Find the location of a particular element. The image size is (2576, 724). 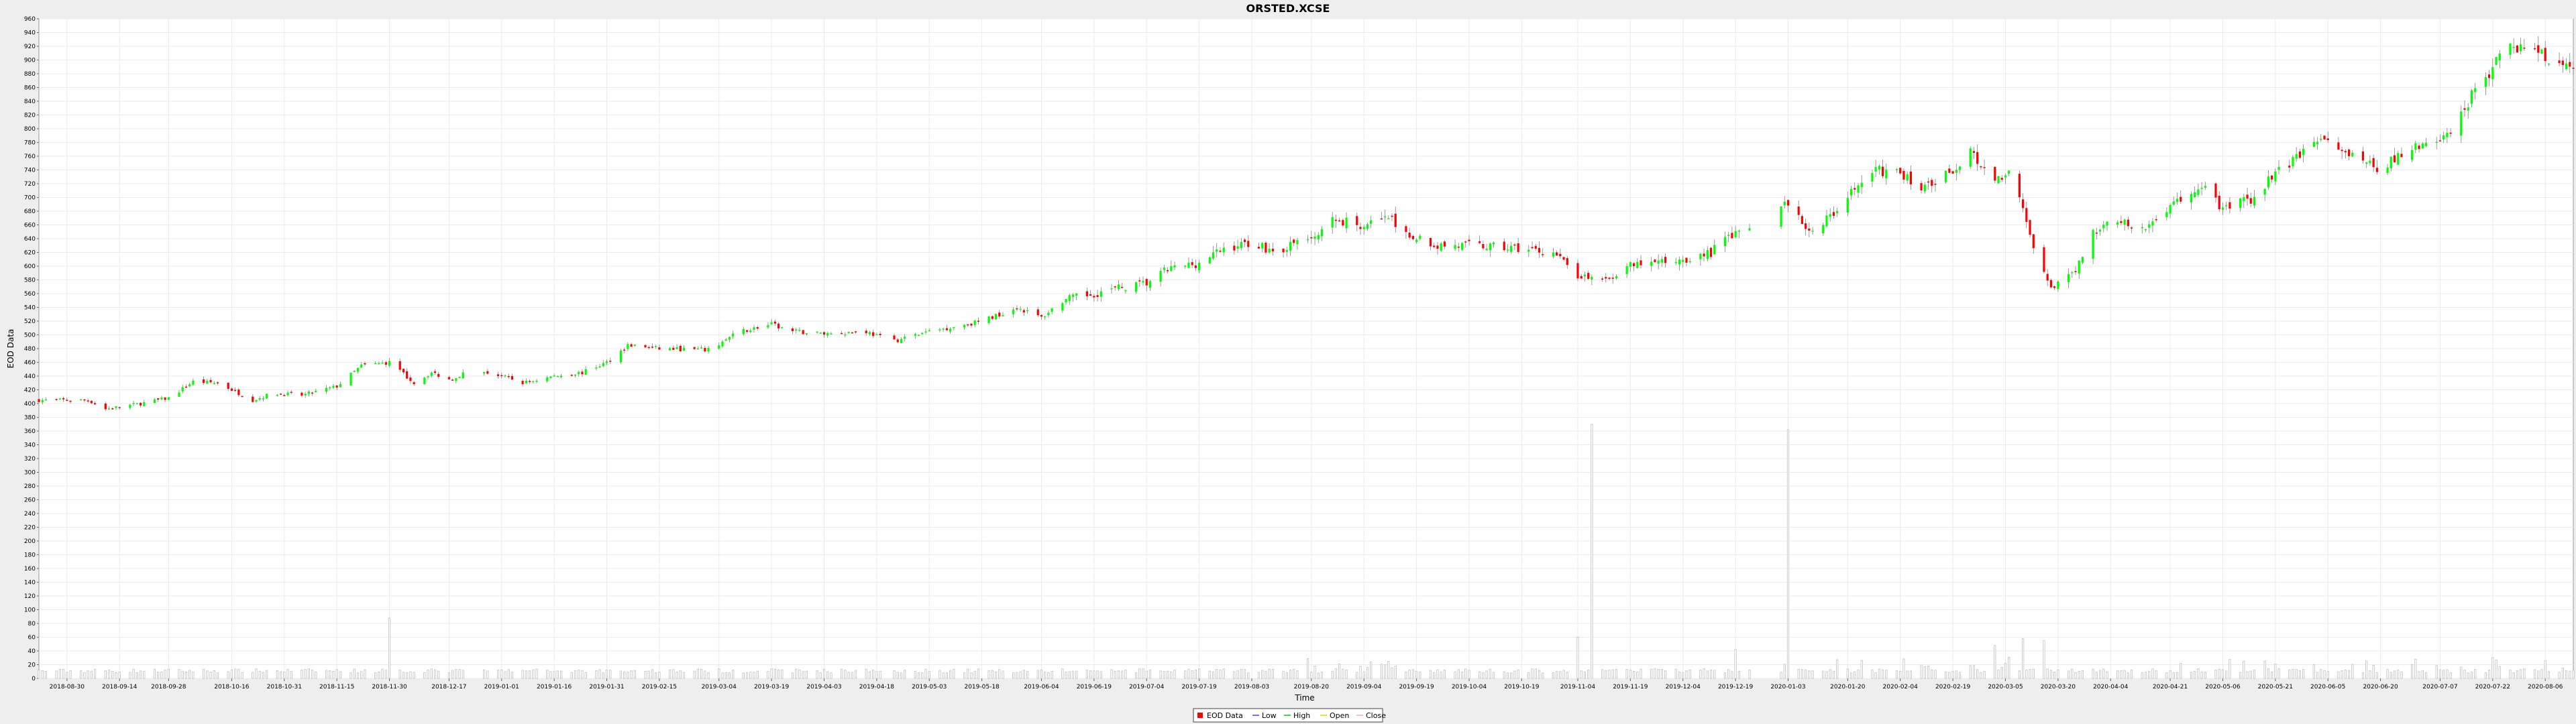

y-tick-label: 120 is located at coordinates (30, 596).